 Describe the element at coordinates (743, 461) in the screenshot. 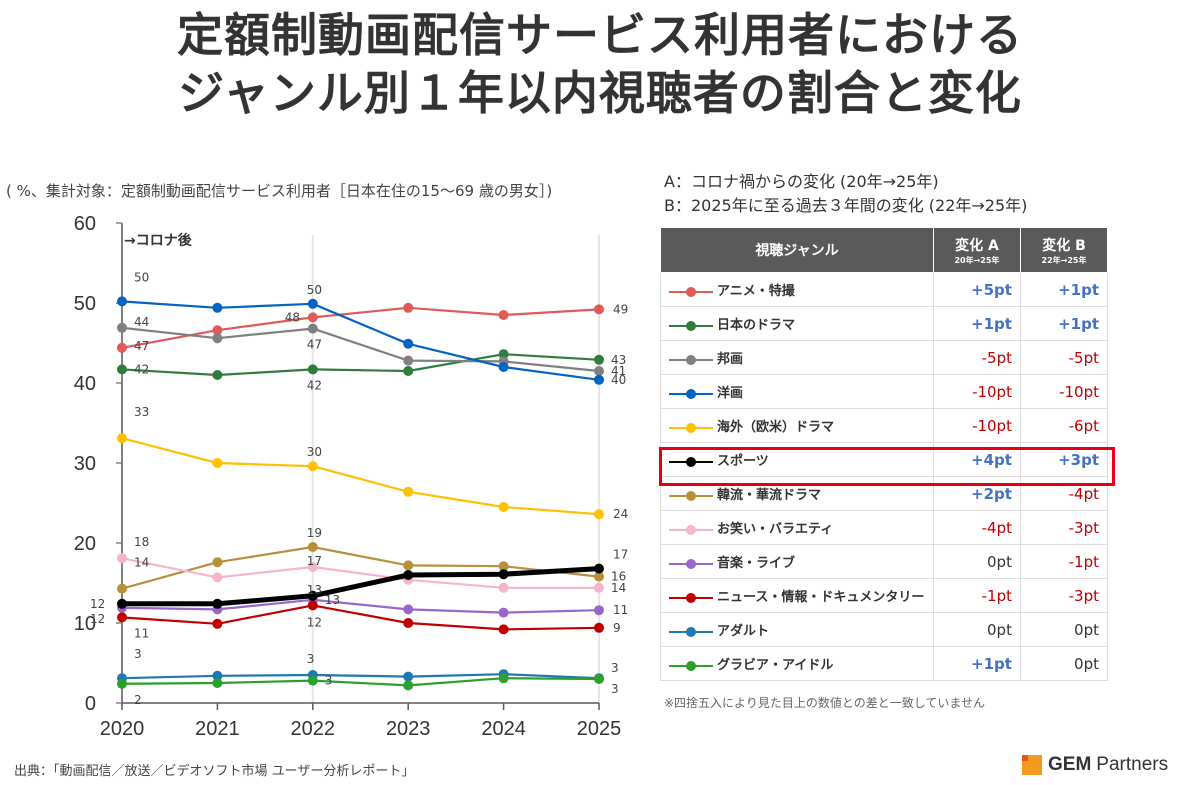

I see `genre-label: スポーツ` at that location.